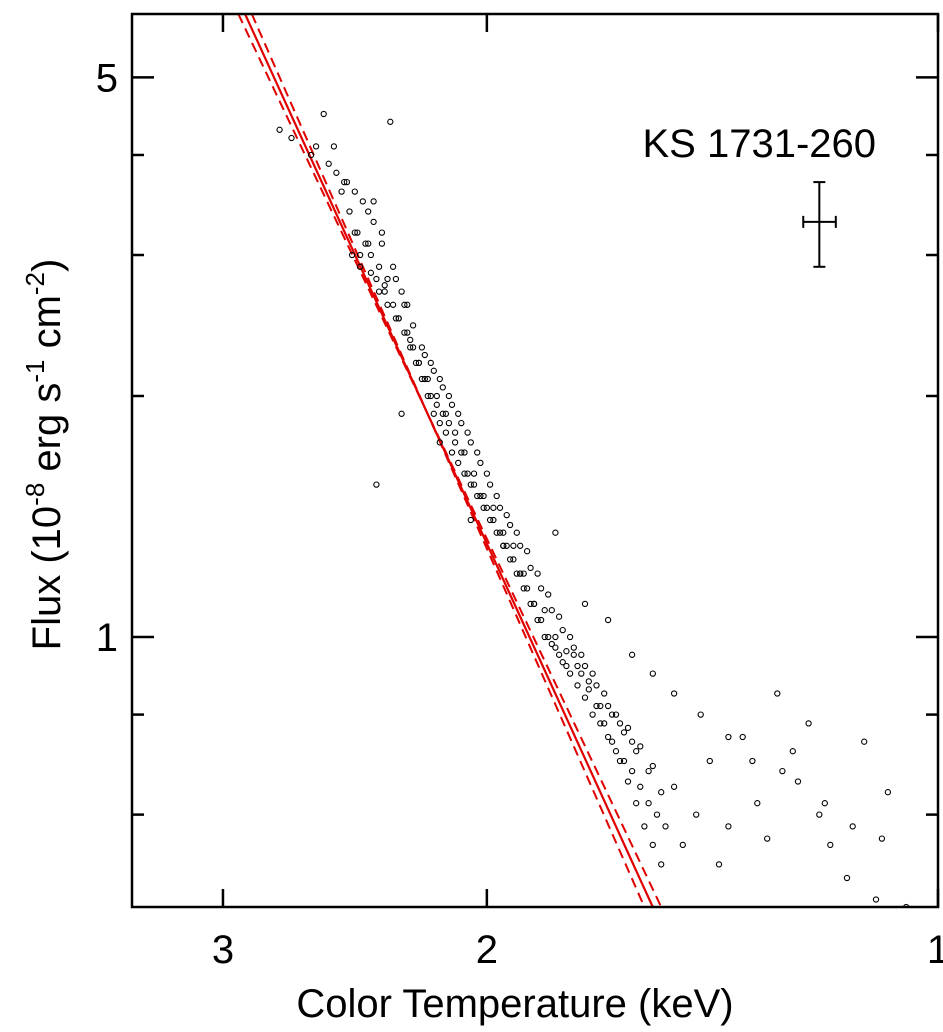 The height and width of the screenshot is (1032, 943). Describe the element at coordinates (819, 224) in the screenshot. I see `representative-error-bar` at that location.